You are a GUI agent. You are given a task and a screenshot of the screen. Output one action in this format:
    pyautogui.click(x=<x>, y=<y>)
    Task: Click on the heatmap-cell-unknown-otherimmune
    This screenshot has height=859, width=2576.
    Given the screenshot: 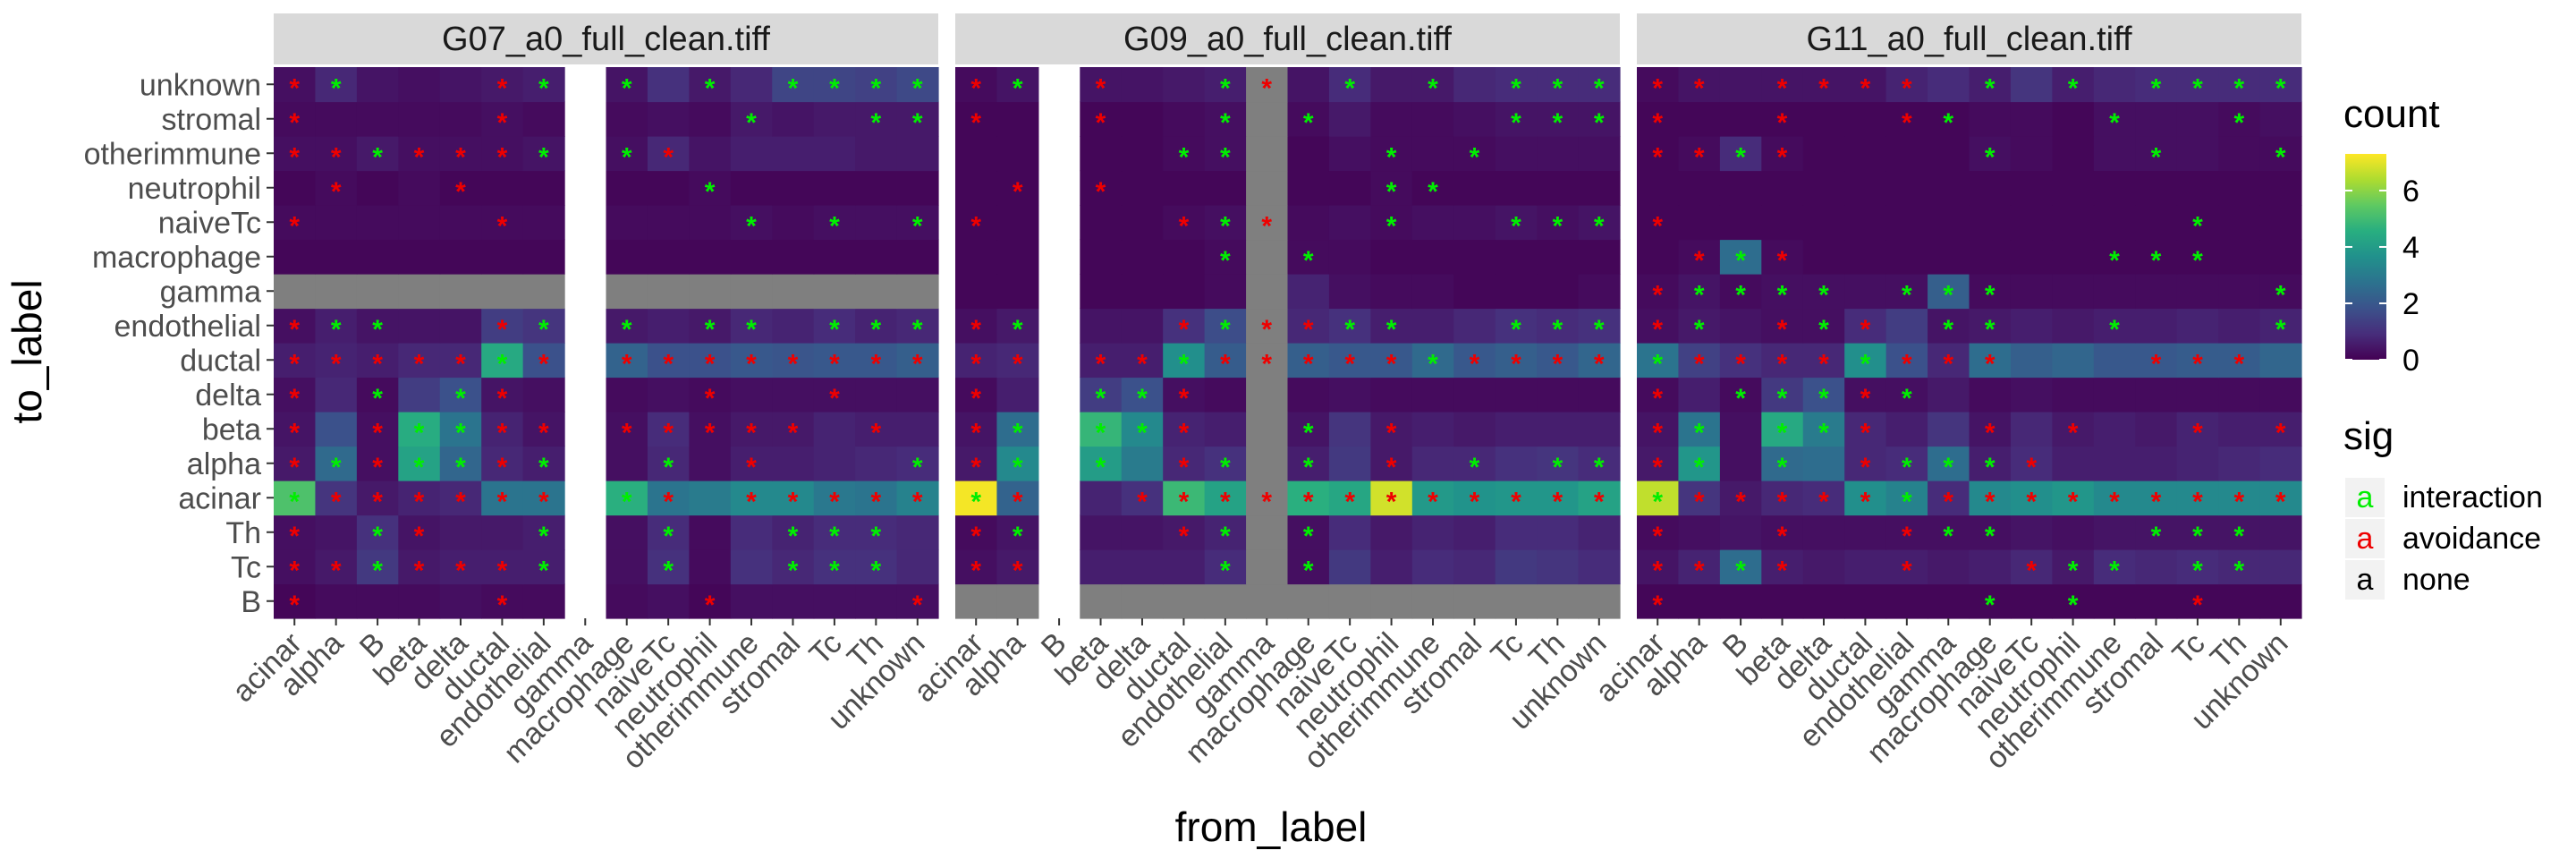 What is the action you would take?
    pyautogui.click(x=2114, y=85)
    